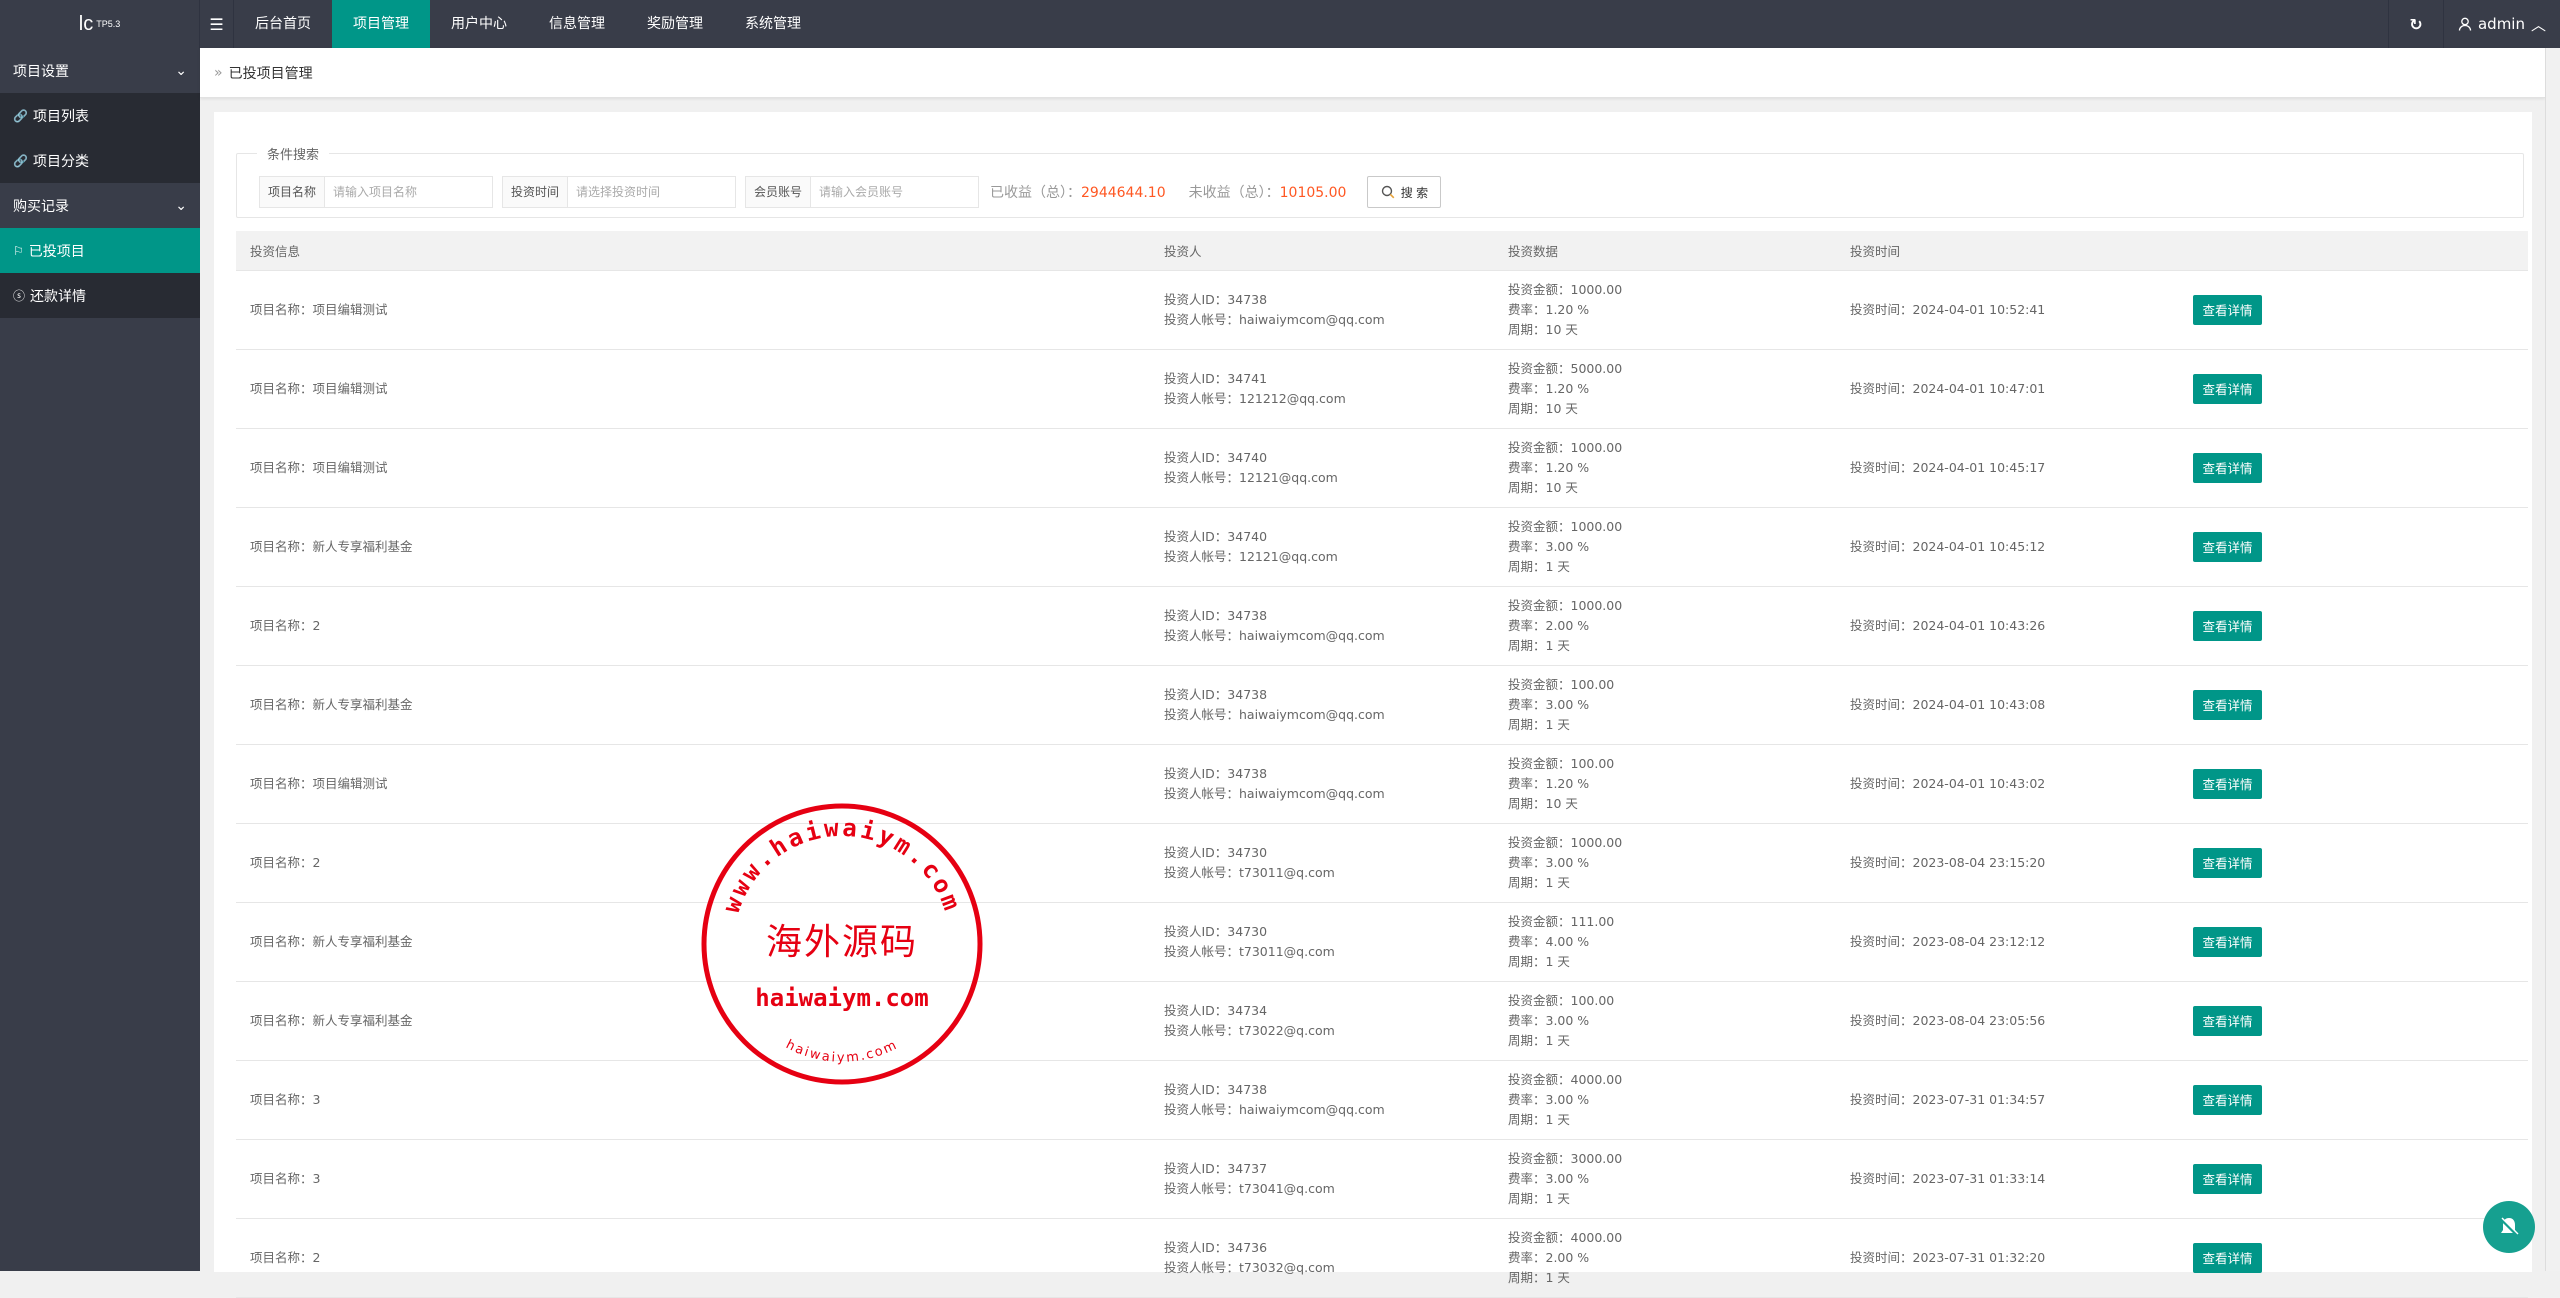  Describe the element at coordinates (693, 863) in the screenshot. I see `project-name: 项目名称：2` at that location.